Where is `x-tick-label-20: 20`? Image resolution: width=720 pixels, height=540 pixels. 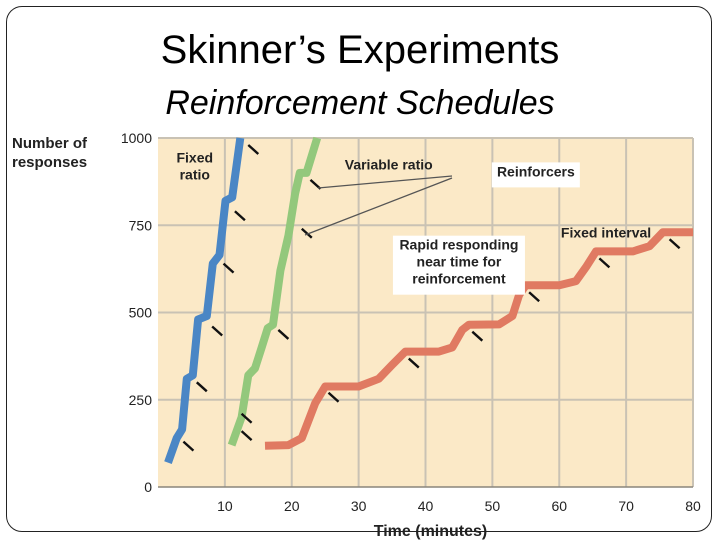
x-tick-label-20: 20 is located at coordinates (292, 506).